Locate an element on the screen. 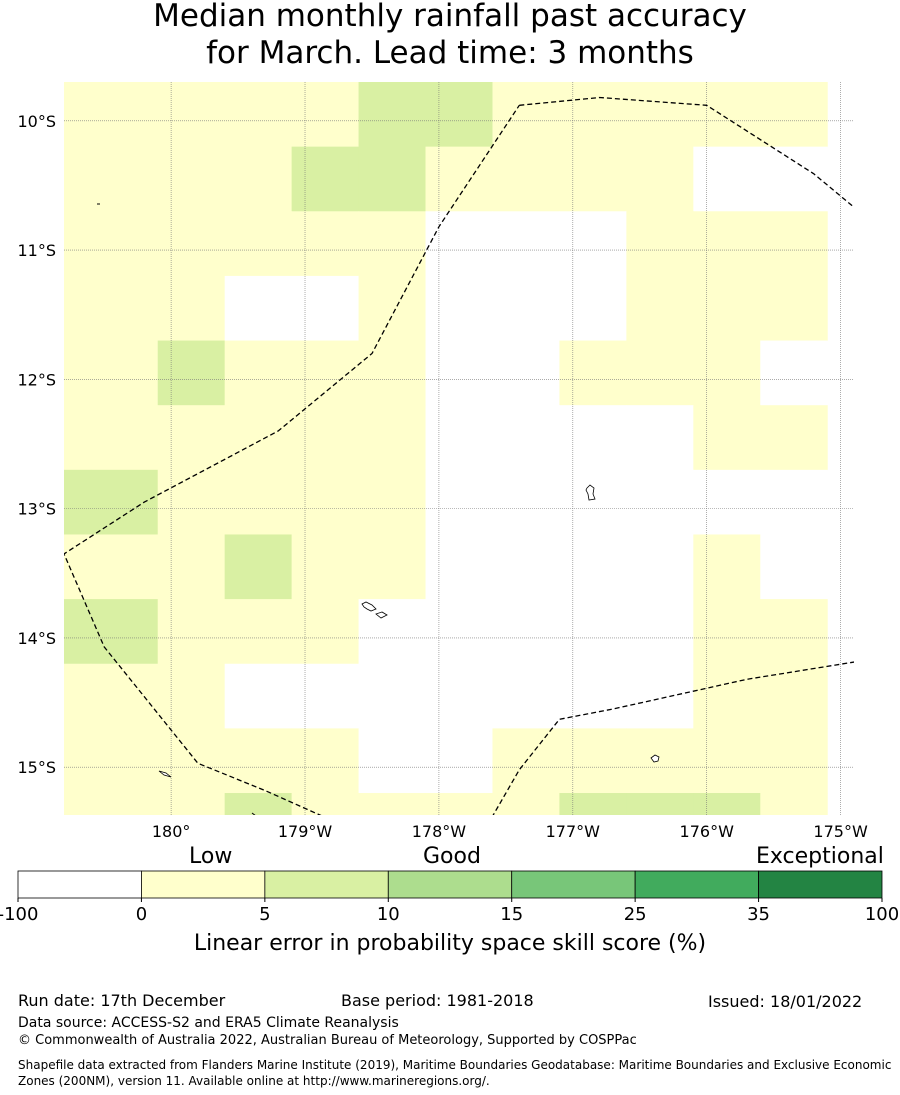 The width and height of the screenshot is (900, 1095). colorbar-tick-label: 5 is located at coordinates (264, 914).